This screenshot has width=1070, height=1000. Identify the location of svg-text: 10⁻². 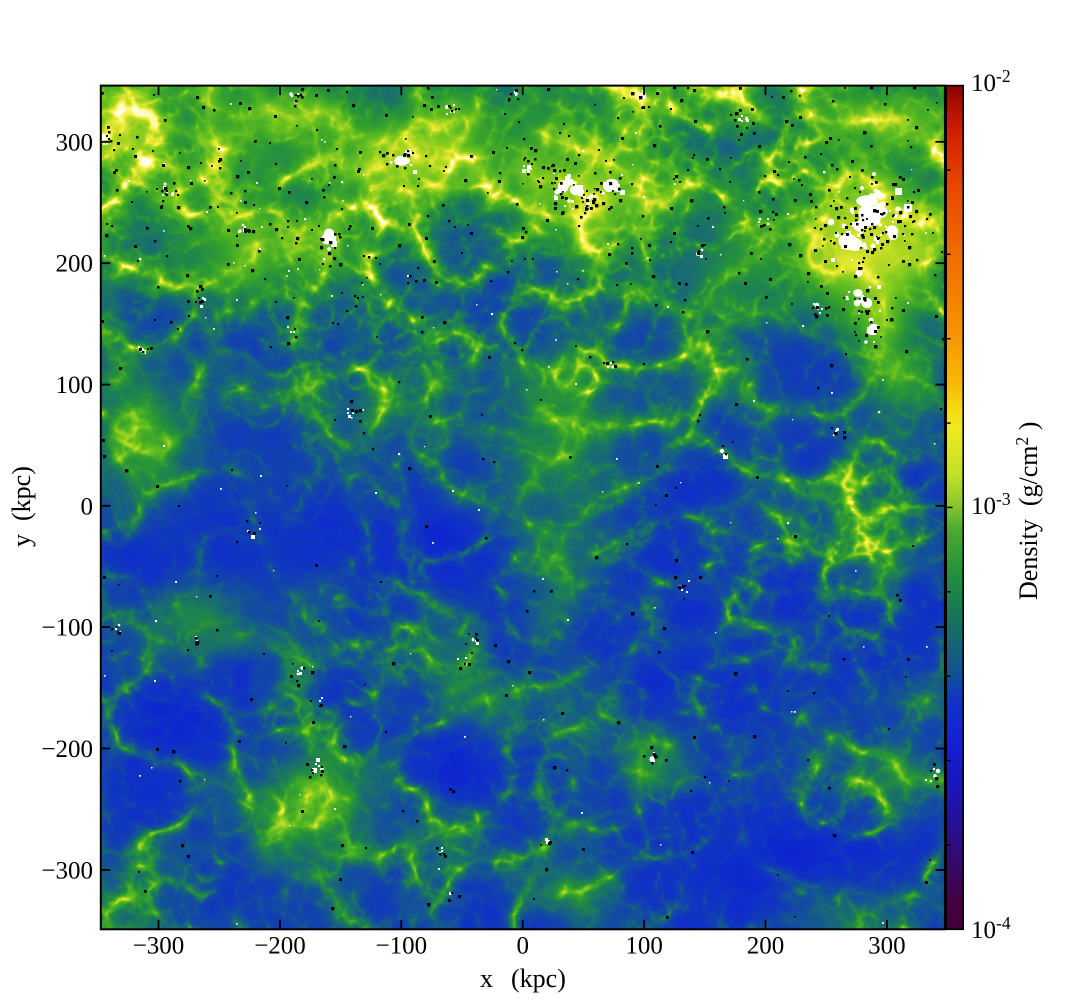
(991, 81).